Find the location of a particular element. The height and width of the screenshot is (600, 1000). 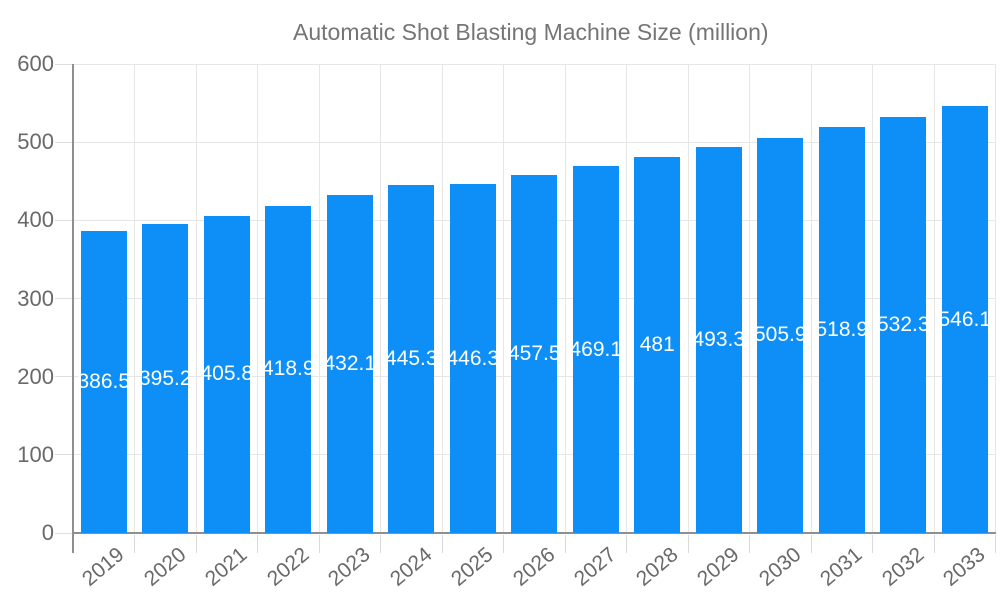

bar-2024 is located at coordinates (411, 358).